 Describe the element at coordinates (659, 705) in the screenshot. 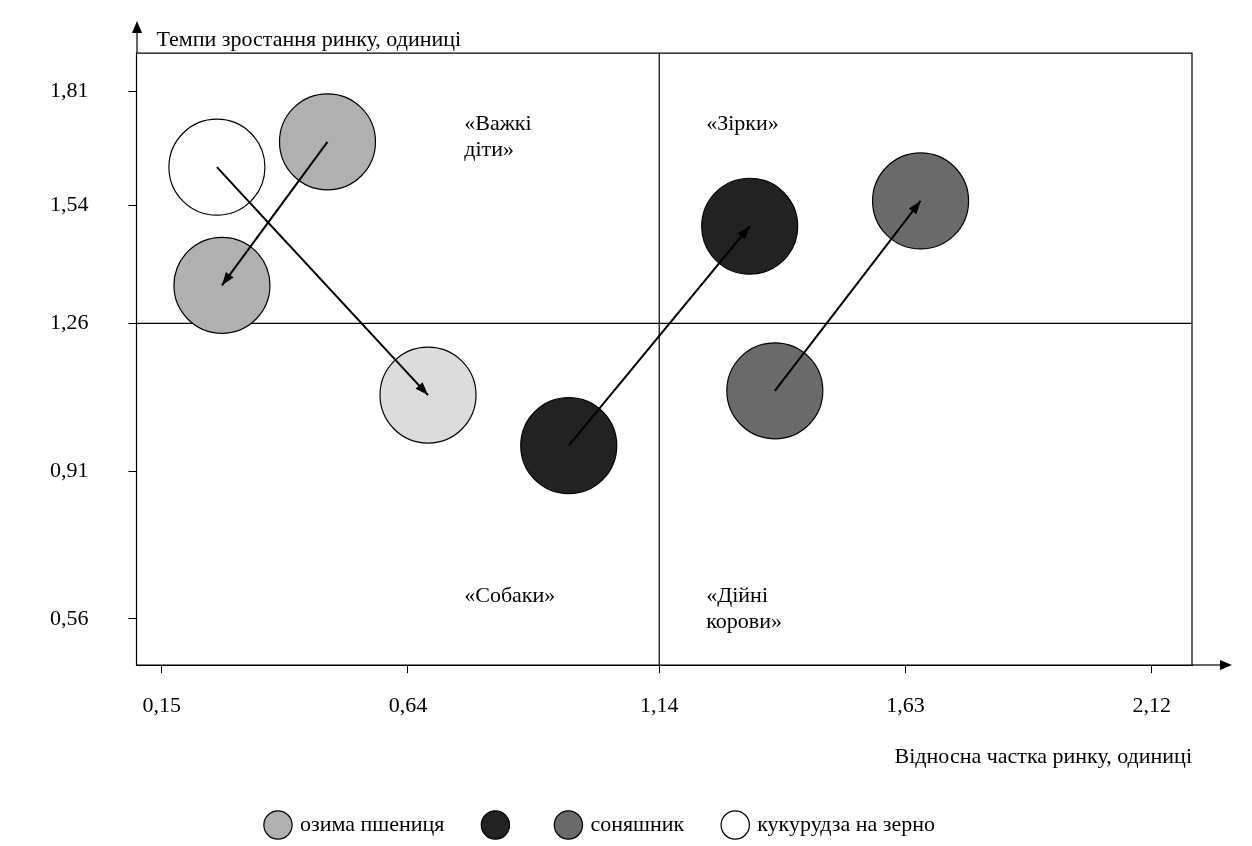

I see `x-tick-label: 1,14` at that location.